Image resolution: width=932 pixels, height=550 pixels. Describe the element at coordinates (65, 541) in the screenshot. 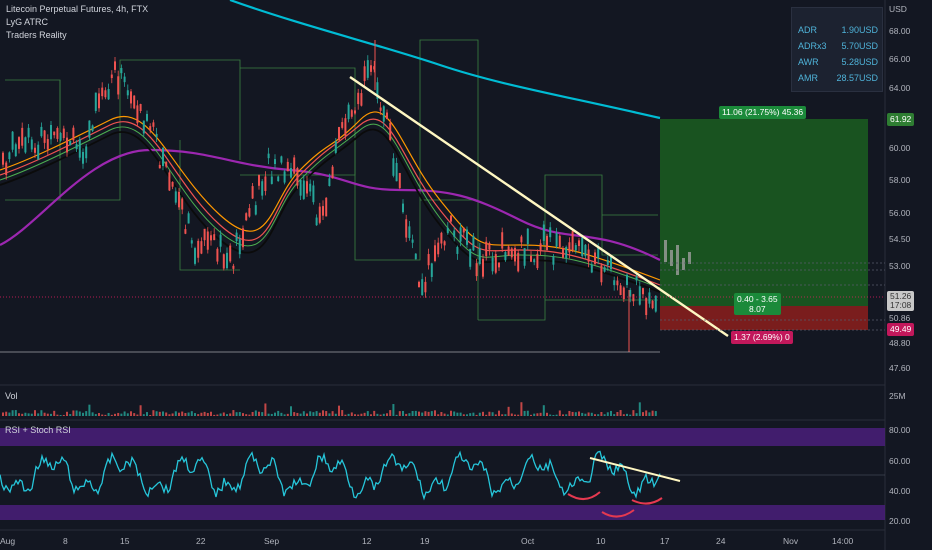

I see `time-tick-label: 8` at that location.